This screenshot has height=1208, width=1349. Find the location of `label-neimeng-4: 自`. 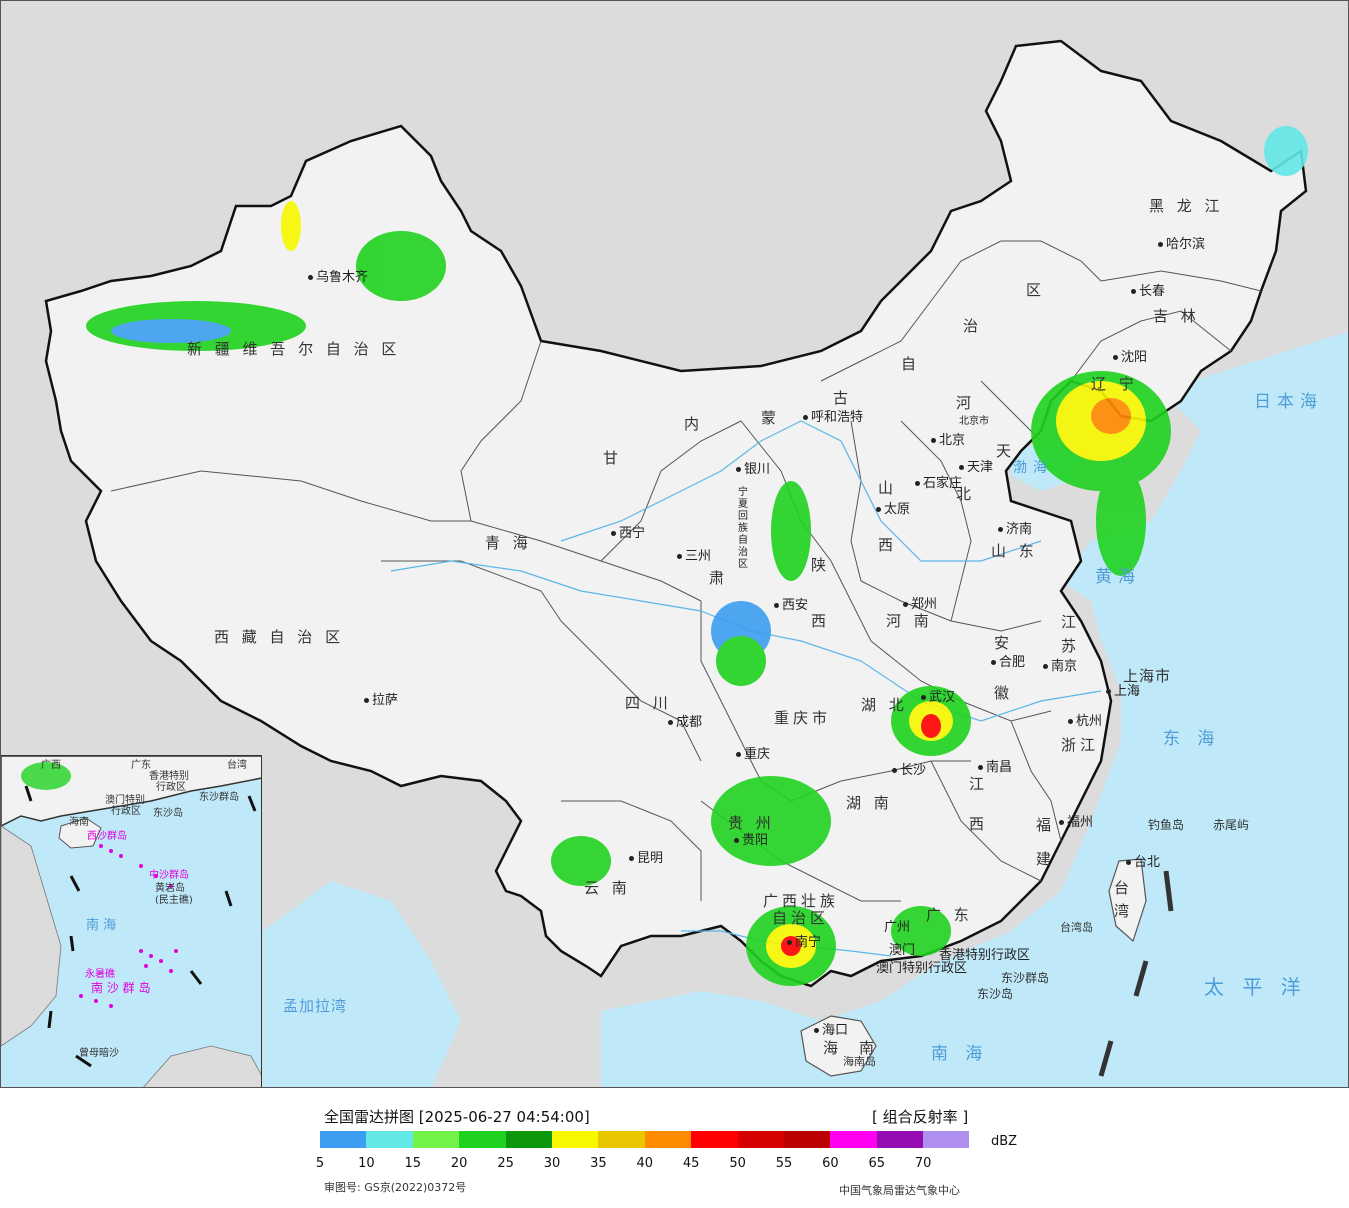

label-neimeng-4: 自 is located at coordinates (911, 364).